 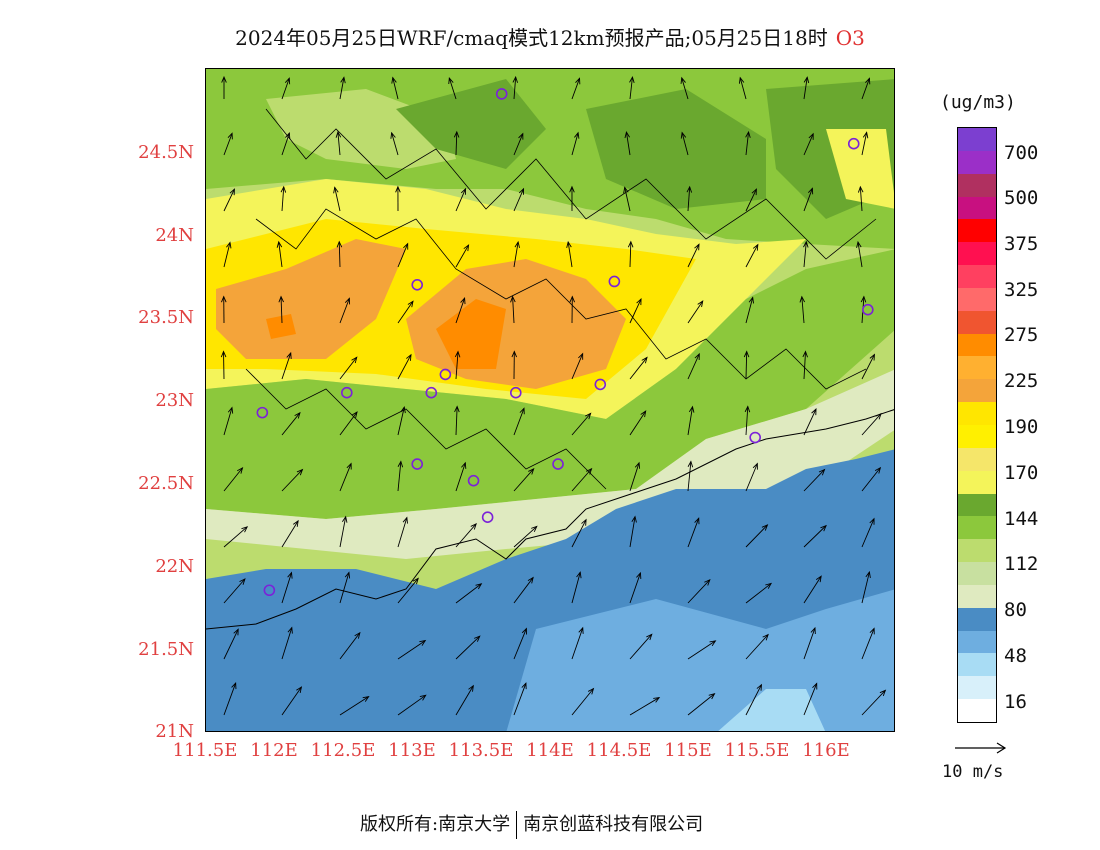 I want to click on colorbar-label: 144, so click(x=1021, y=519).